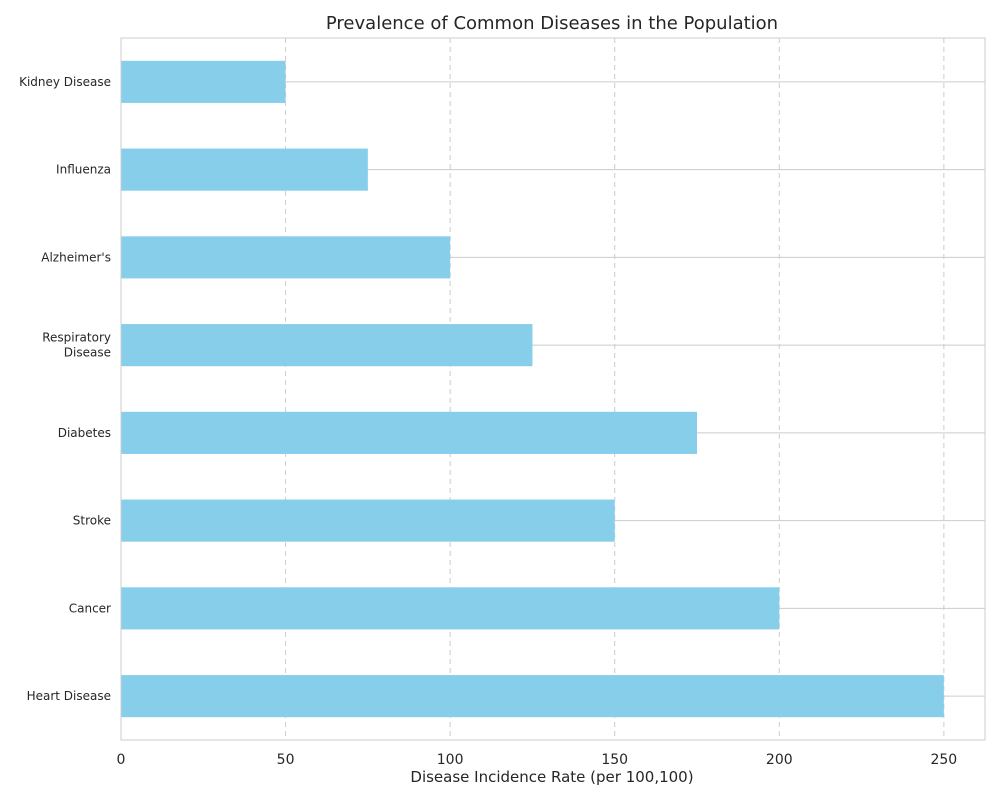 Image resolution: width=1000 pixels, height=800 pixels. I want to click on x-tick-label: 100, so click(450, 760).